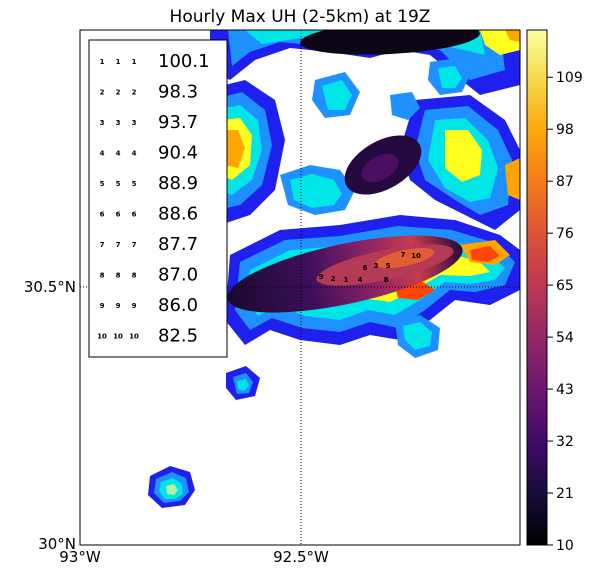 The height and width of the screenshot is (569, 599). I want to click on colorbar-tick-label: 10, so click(565, 546).